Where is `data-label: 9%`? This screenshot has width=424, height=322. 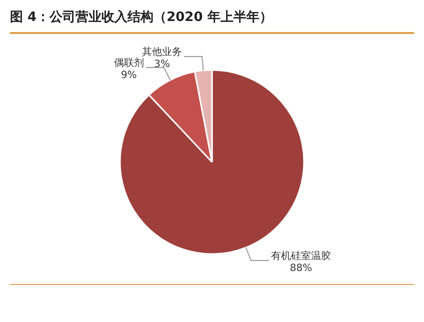 data-label: 9% is located at coordinates (128, 76).